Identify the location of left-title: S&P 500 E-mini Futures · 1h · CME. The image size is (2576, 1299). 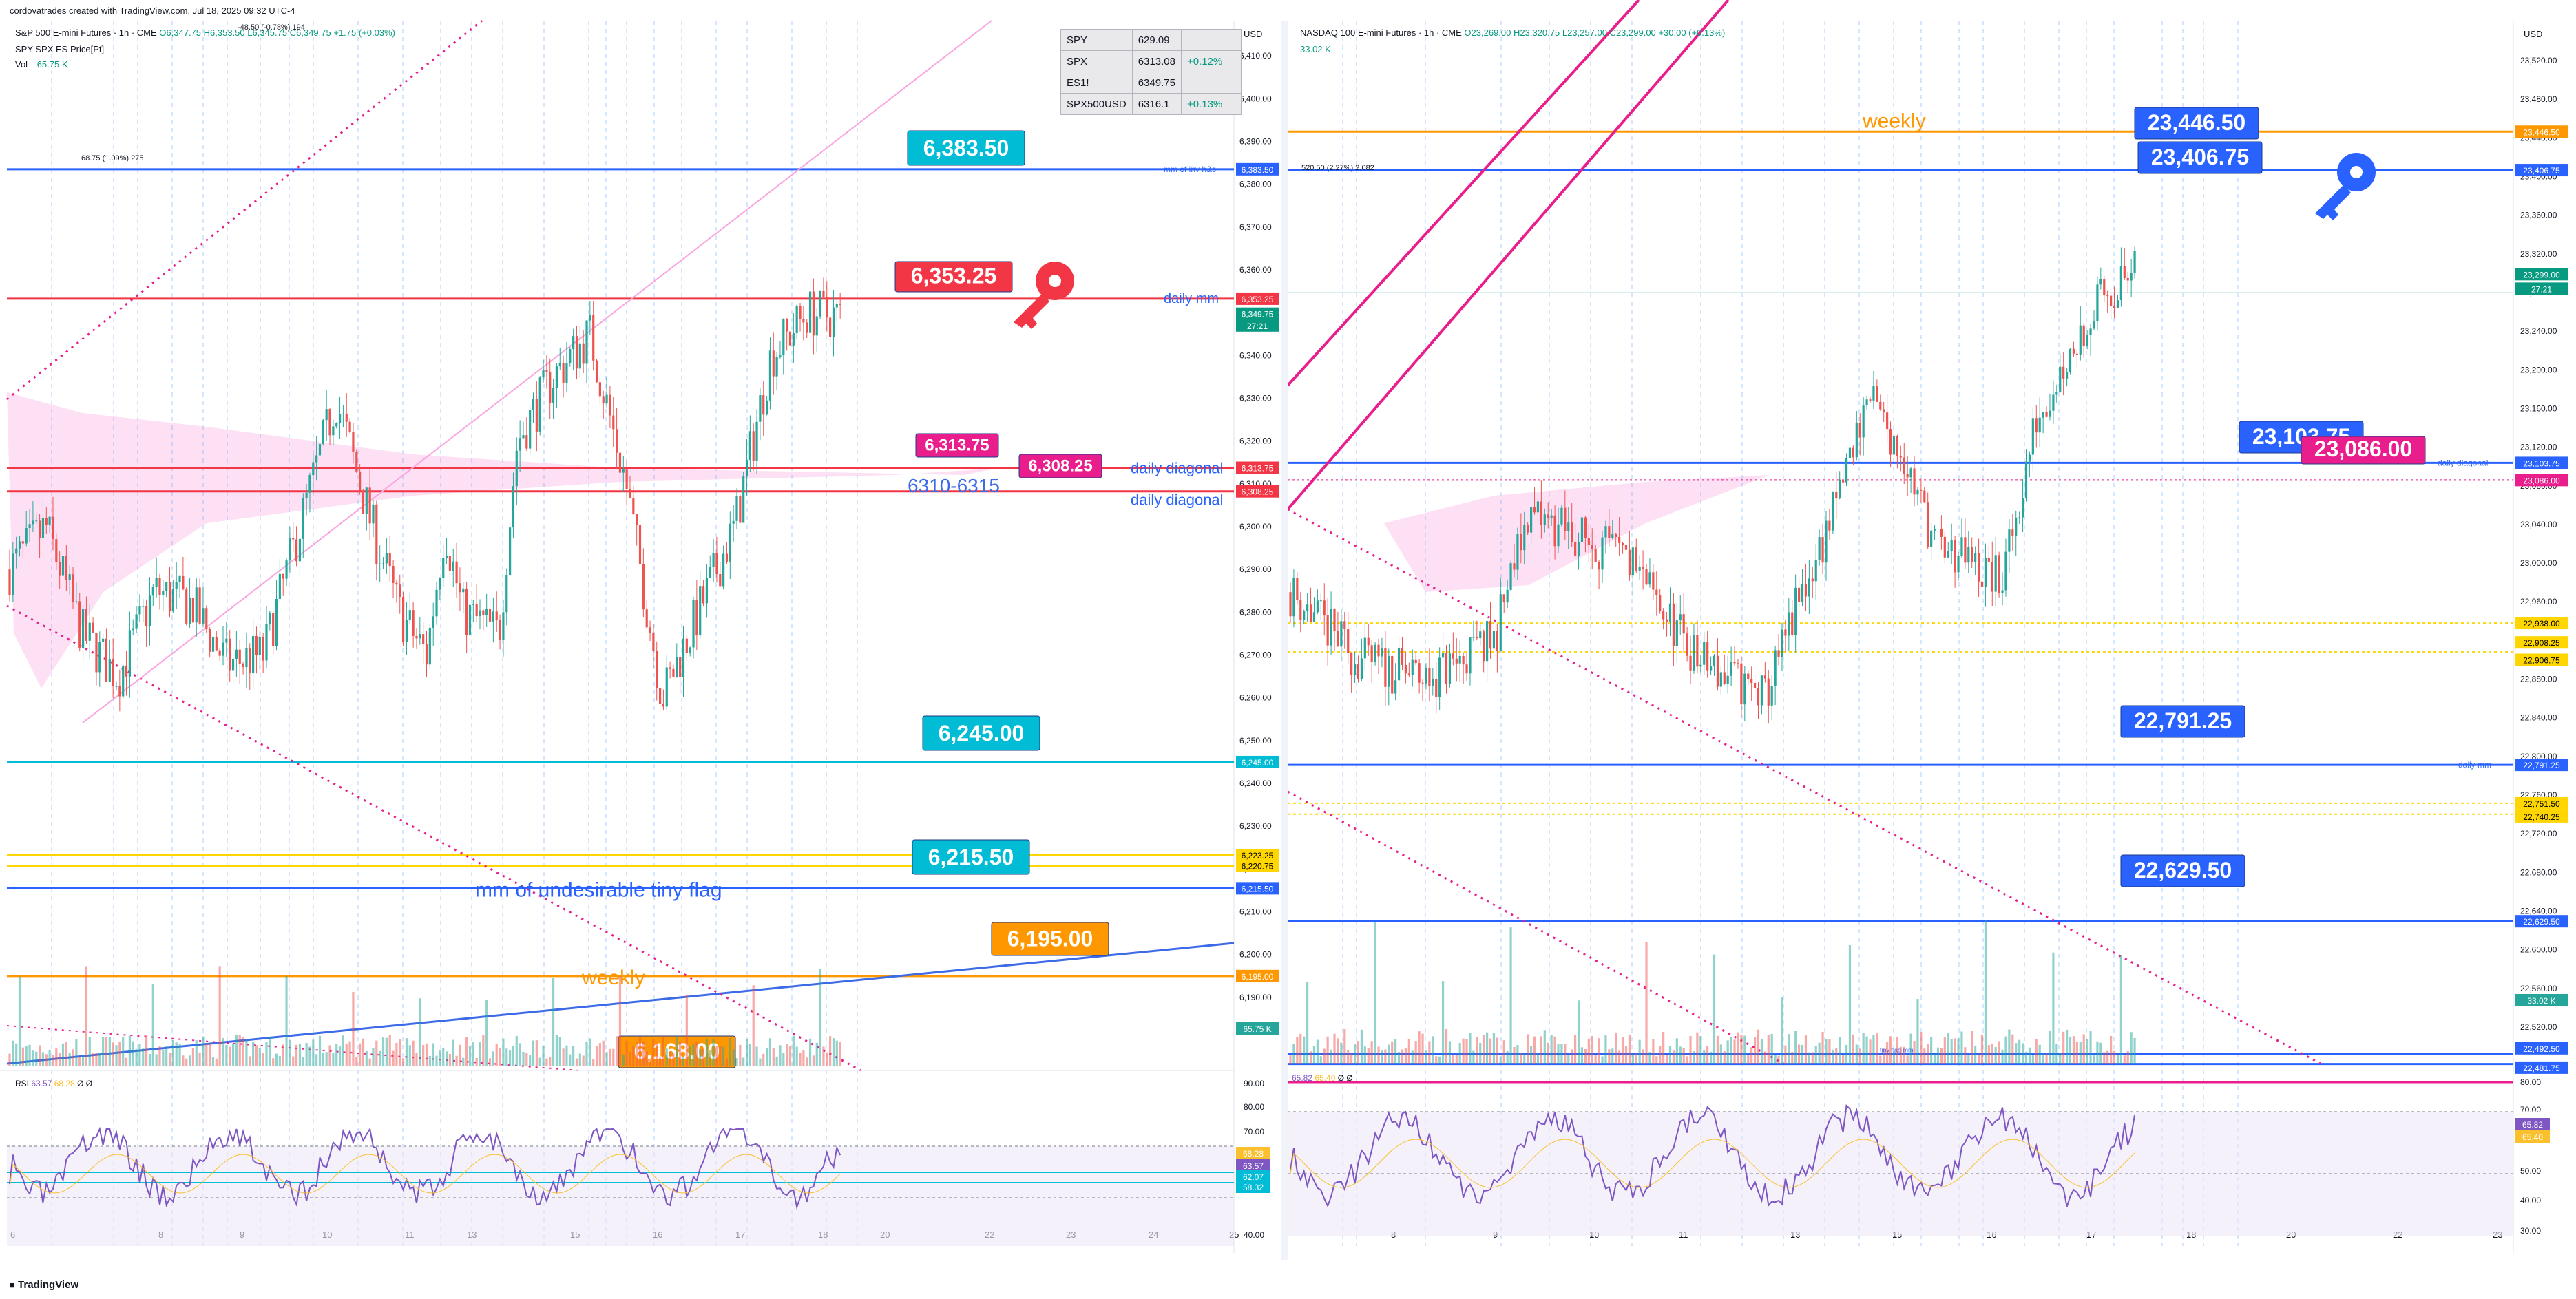
(86, 33).